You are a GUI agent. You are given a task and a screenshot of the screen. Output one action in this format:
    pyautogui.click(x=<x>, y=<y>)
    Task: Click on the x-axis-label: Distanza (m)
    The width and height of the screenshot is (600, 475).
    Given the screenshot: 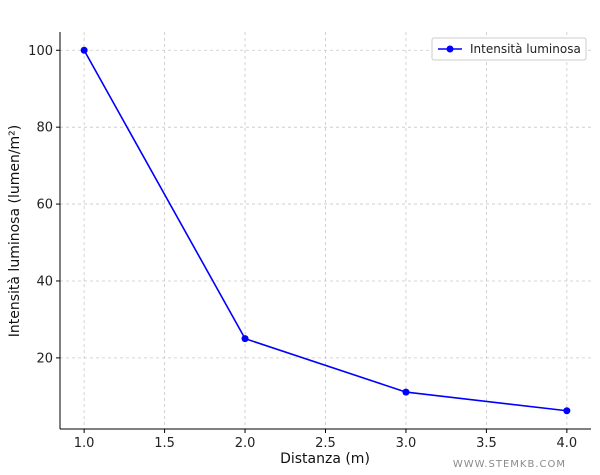 What is the action you would take?
    pyautogui.click(x=325, y=459)
    